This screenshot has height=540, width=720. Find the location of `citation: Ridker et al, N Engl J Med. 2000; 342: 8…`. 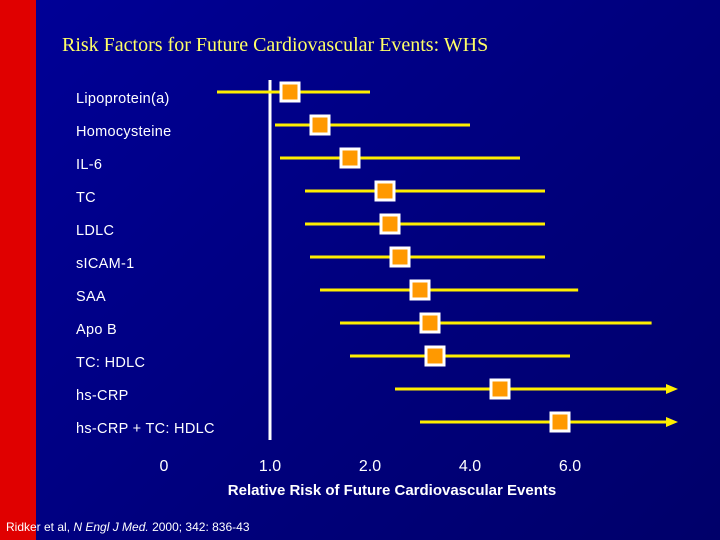

citation: Ridker et al, N Engl J Med. 2000; 342: 8… is located at coordinates (128, 527).